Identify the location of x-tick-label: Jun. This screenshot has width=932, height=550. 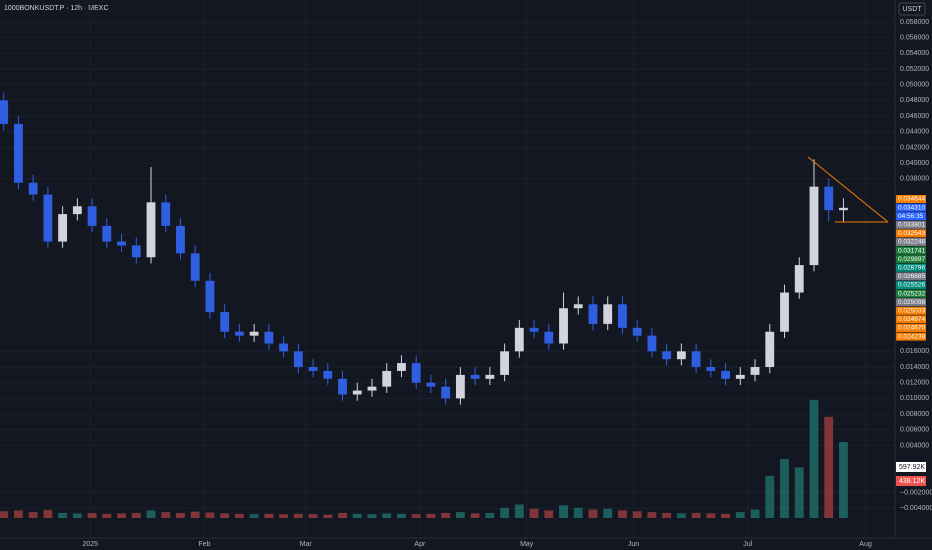
(633, 544).